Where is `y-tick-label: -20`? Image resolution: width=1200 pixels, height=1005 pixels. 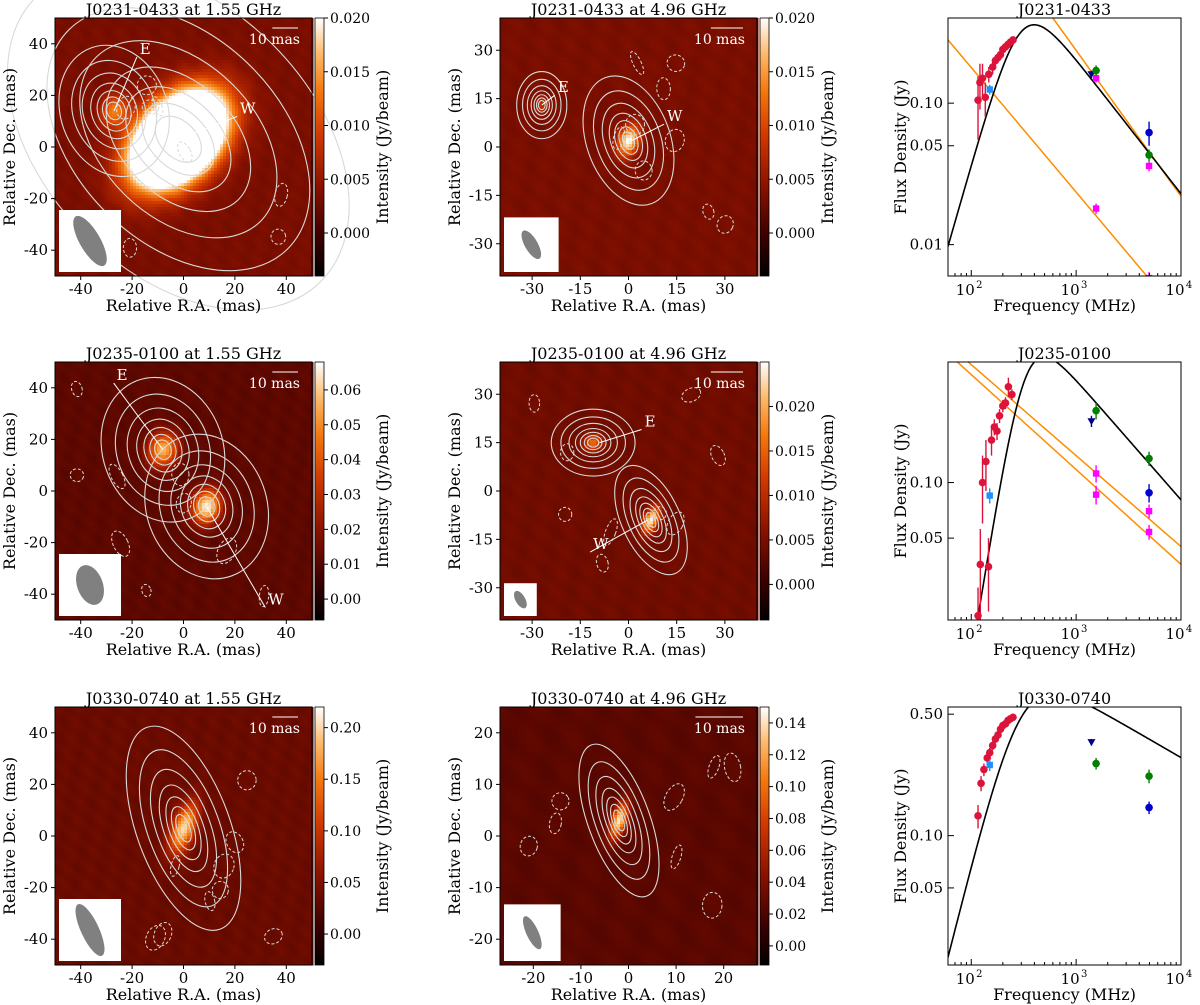
y-tick-label: -20 is located at coordinates (36, 888).